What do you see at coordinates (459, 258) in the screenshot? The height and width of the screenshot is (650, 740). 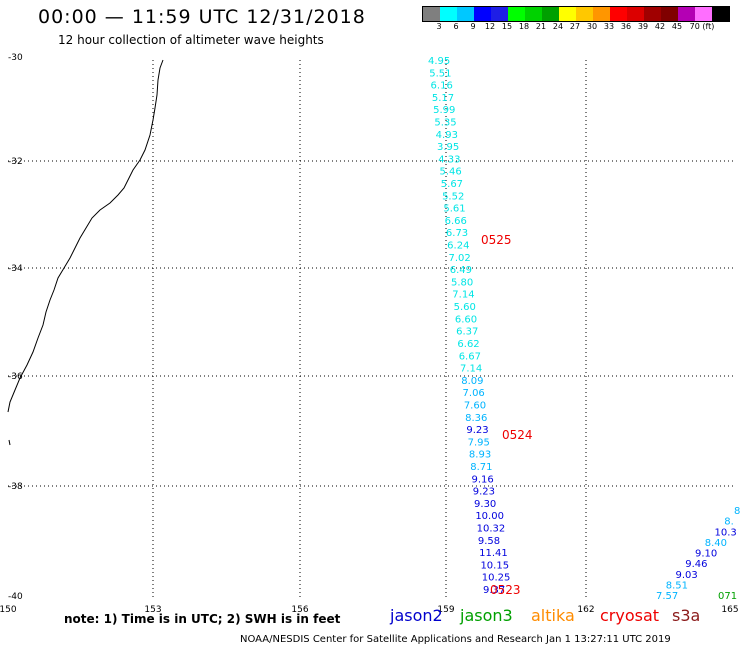 I see `wave-height-label: 7.02` at bounding box center [459, 258].